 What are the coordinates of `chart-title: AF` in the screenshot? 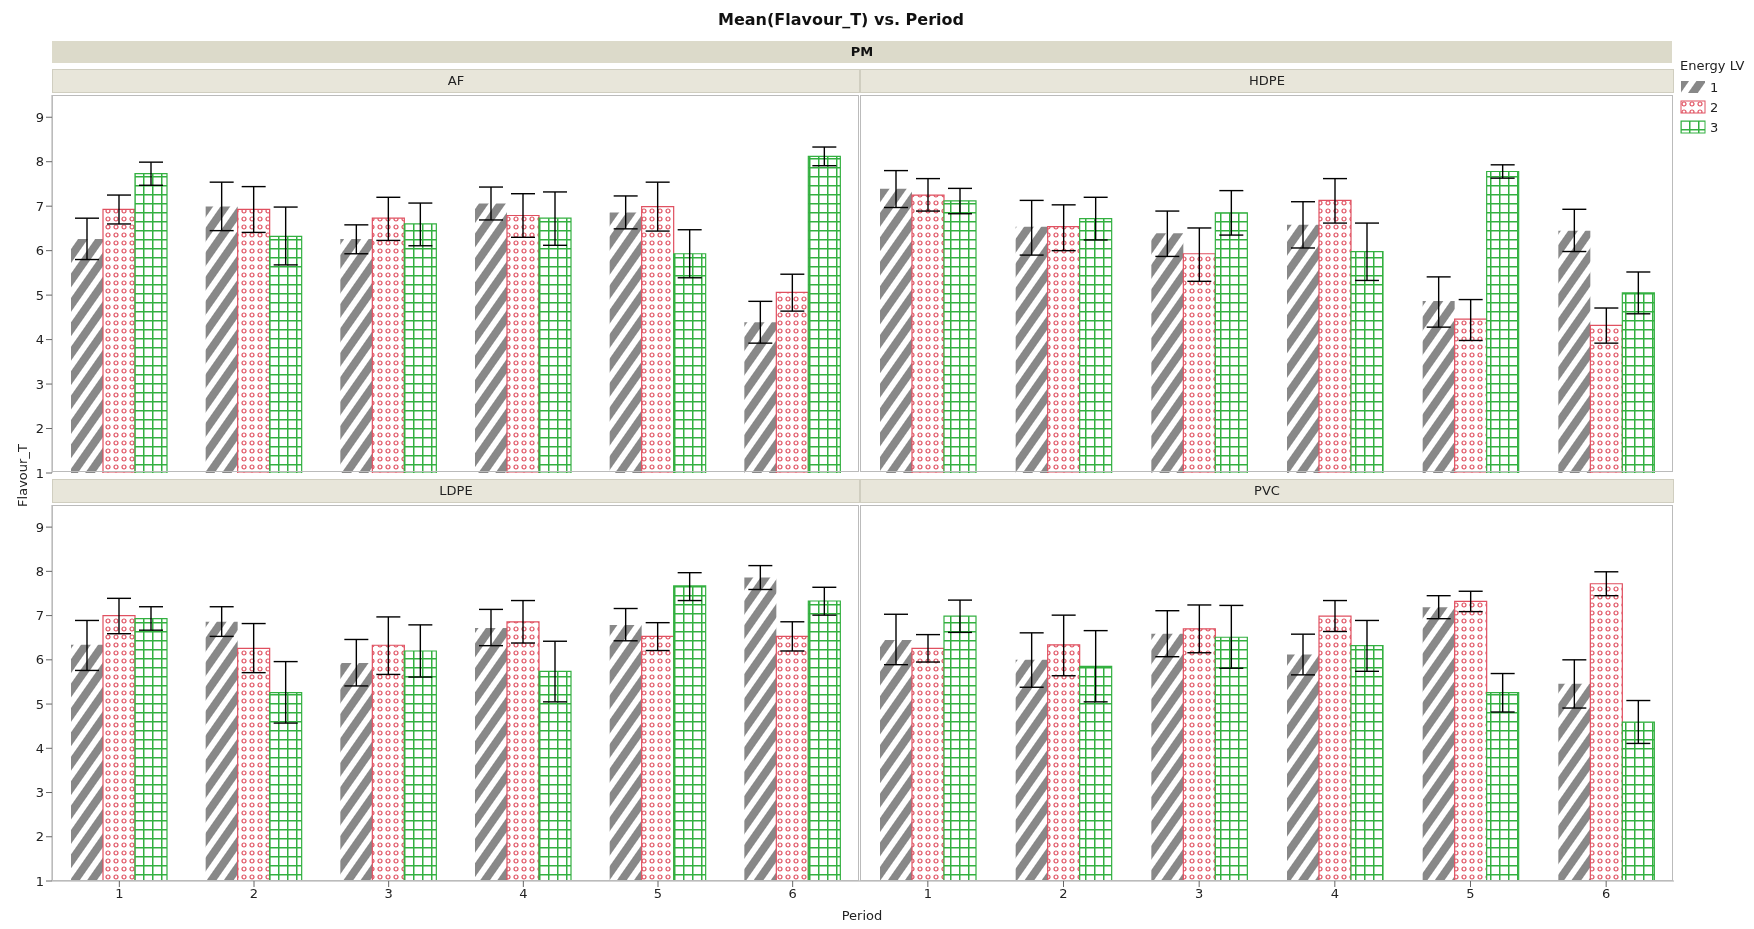 It's located at (456, 81).